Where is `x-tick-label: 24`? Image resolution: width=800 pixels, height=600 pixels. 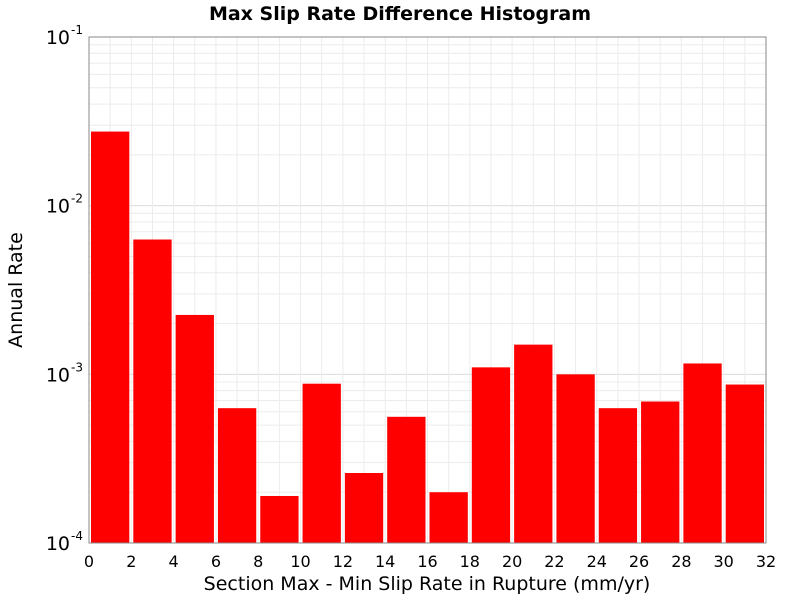 x-tick-label: 24 is located at coordinates (597, 561).